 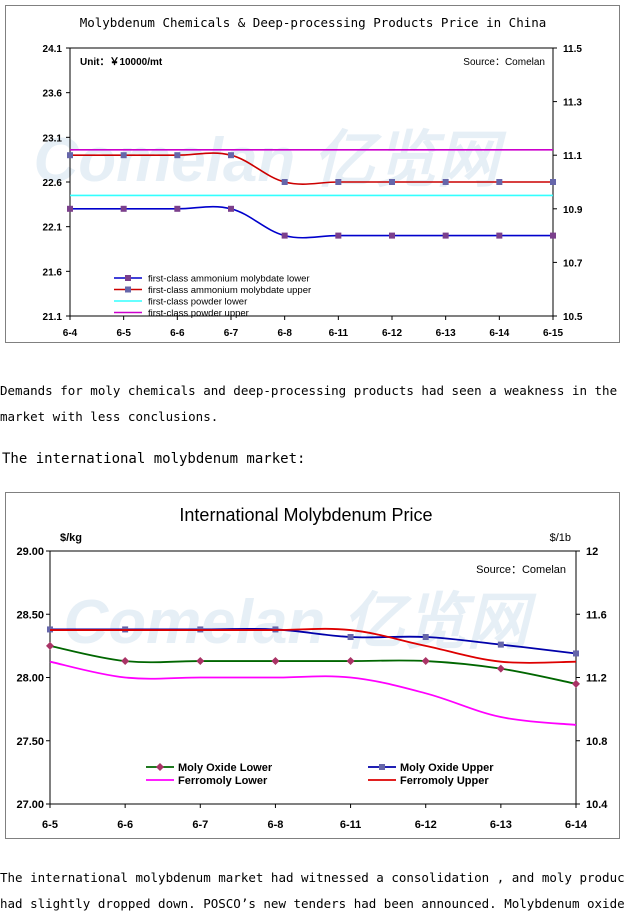 I want to click on unit-left-label: $/kg, so click(x=71, y=538).